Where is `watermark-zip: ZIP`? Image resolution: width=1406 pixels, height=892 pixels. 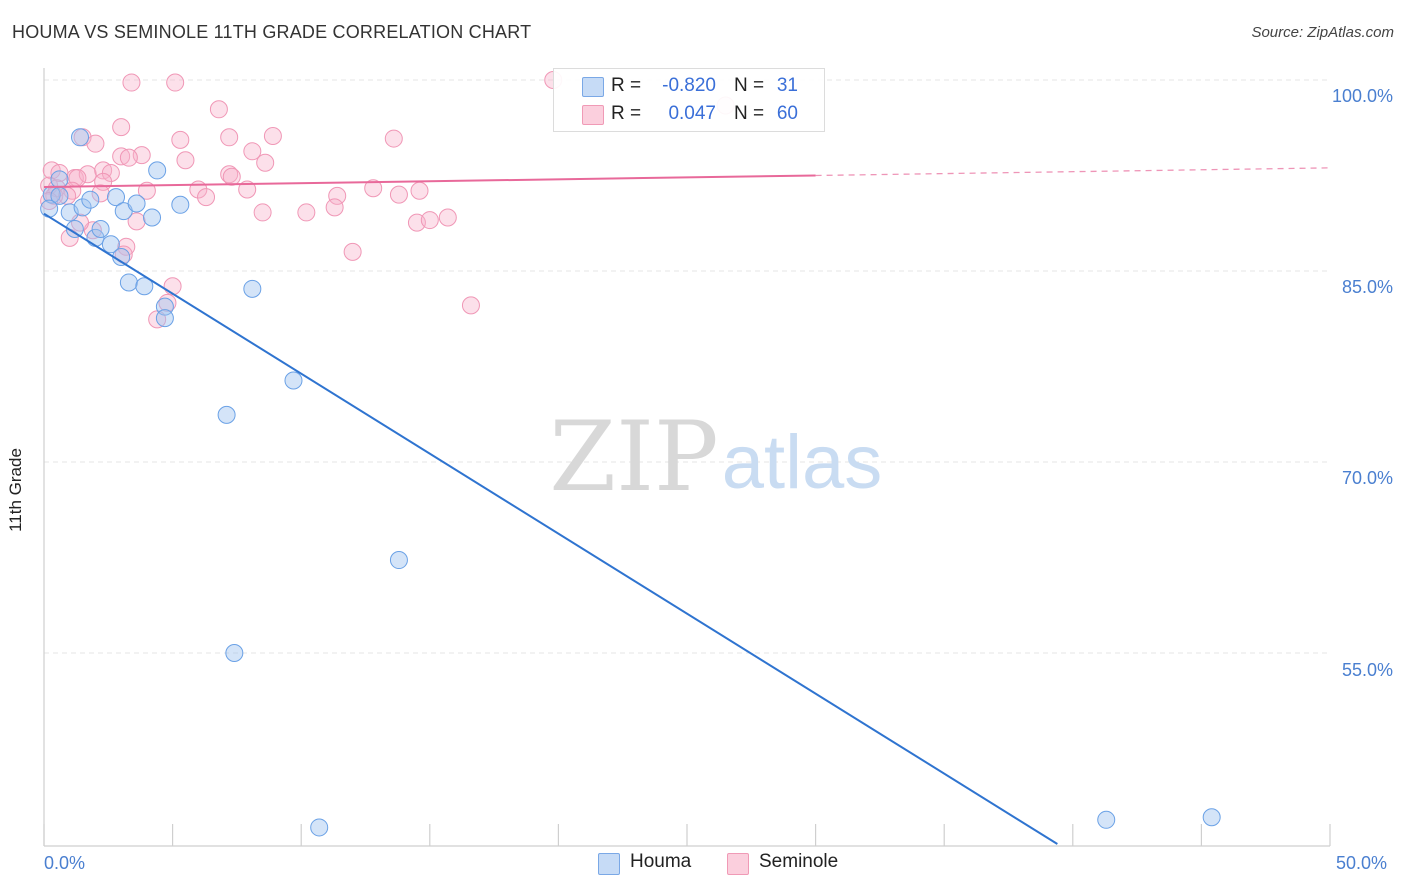
watermark-zip: ZIP is located at coordinates (633, 457).